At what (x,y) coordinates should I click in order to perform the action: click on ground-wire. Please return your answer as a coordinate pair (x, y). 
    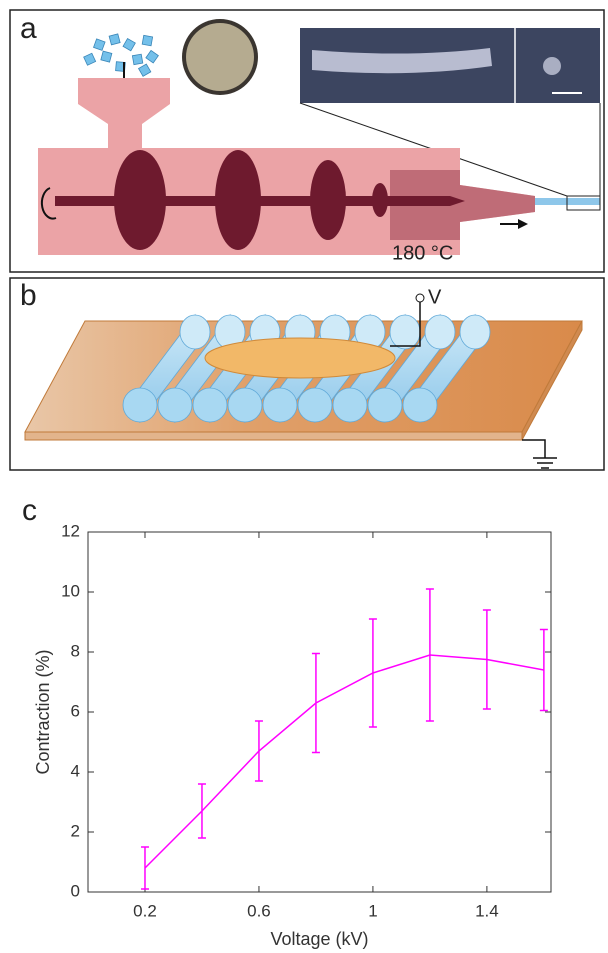
    Looking at the image, I should click on (534, 448).